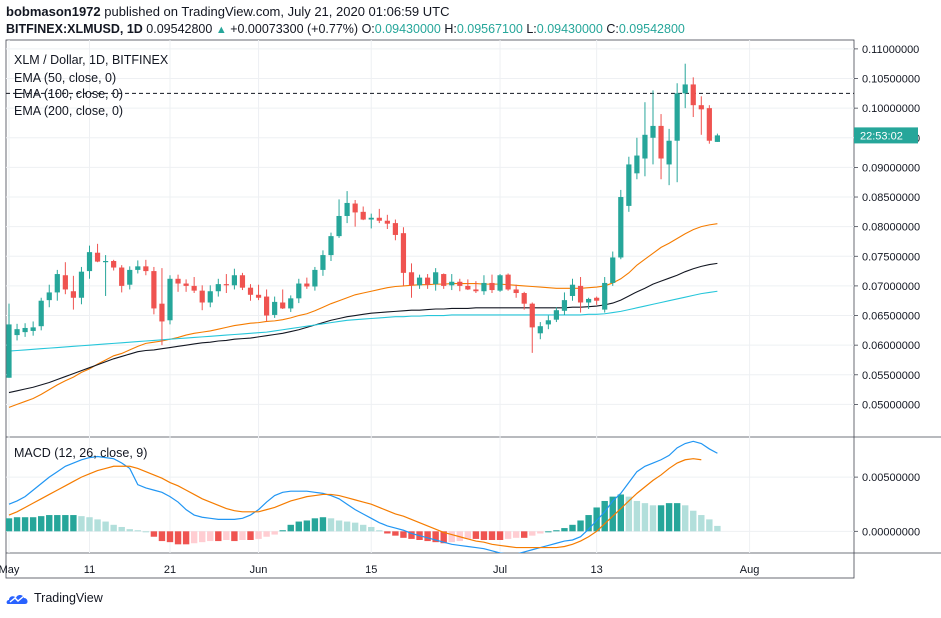 The height and width of the screenshot is (618, 941). Describe the element at coordinates (65, 78) in the screenshot. I see `legend-ema50: EMA (50, close, 0)` at that location.